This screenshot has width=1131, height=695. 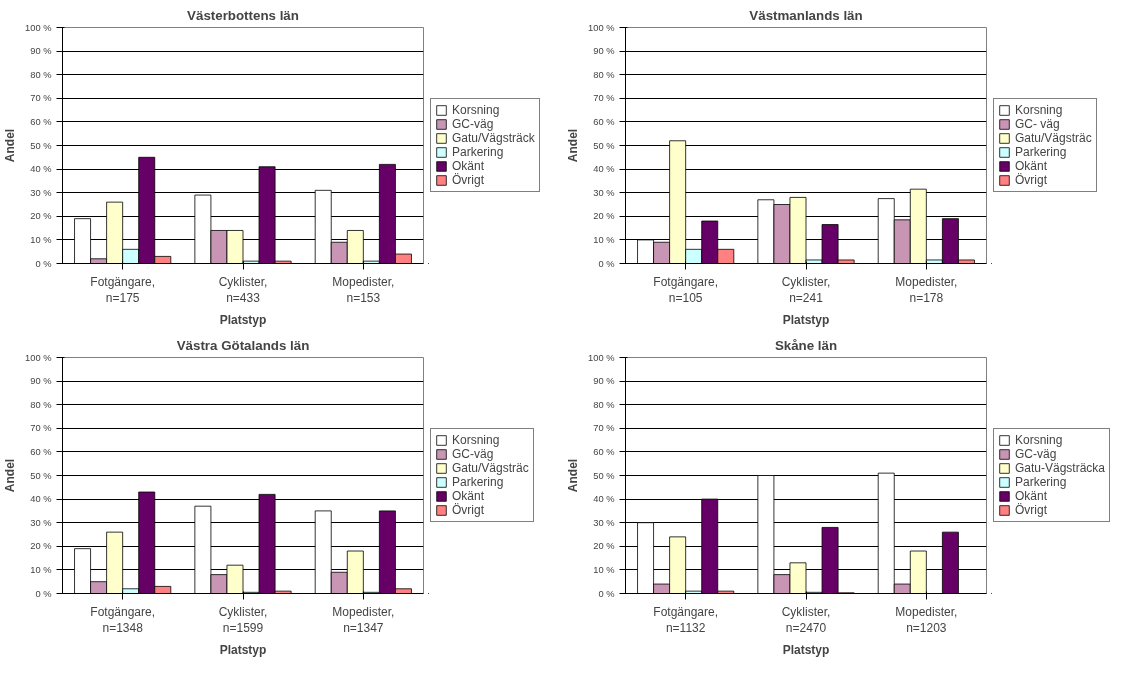 What do you see at coordinates (806, 15) in the screenshot?
I see `chart-title: Västmanlands län` at bounding box center [806, 15].